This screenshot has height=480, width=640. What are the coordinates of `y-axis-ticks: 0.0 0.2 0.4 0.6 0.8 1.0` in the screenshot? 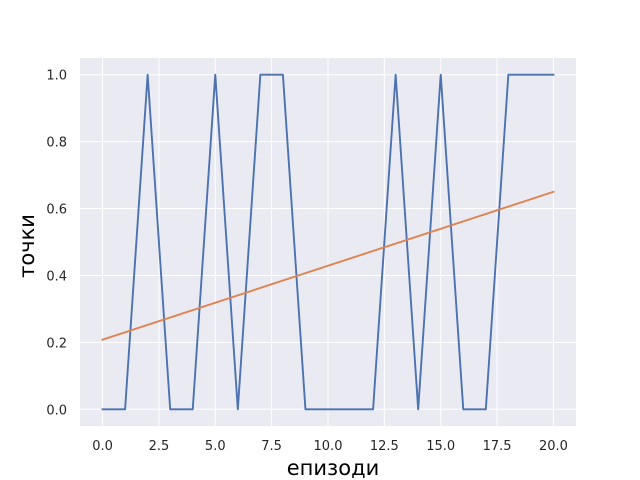 It's located at (56, 244).